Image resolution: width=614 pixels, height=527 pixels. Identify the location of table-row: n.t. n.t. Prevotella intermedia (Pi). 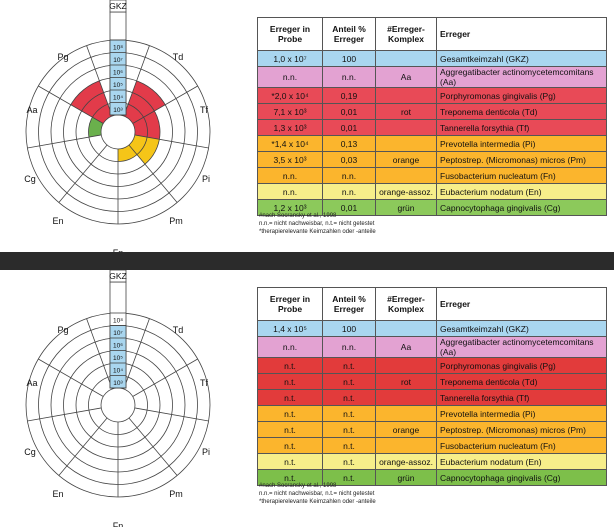
(432, 413).